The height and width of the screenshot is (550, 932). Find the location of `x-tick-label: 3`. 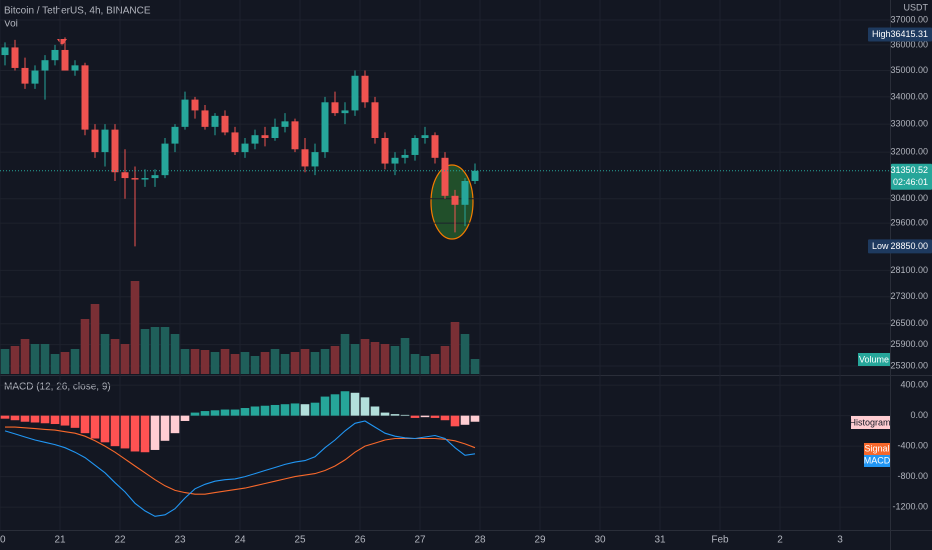

x-tick-label: 3 is located at coordinates (840, 540).